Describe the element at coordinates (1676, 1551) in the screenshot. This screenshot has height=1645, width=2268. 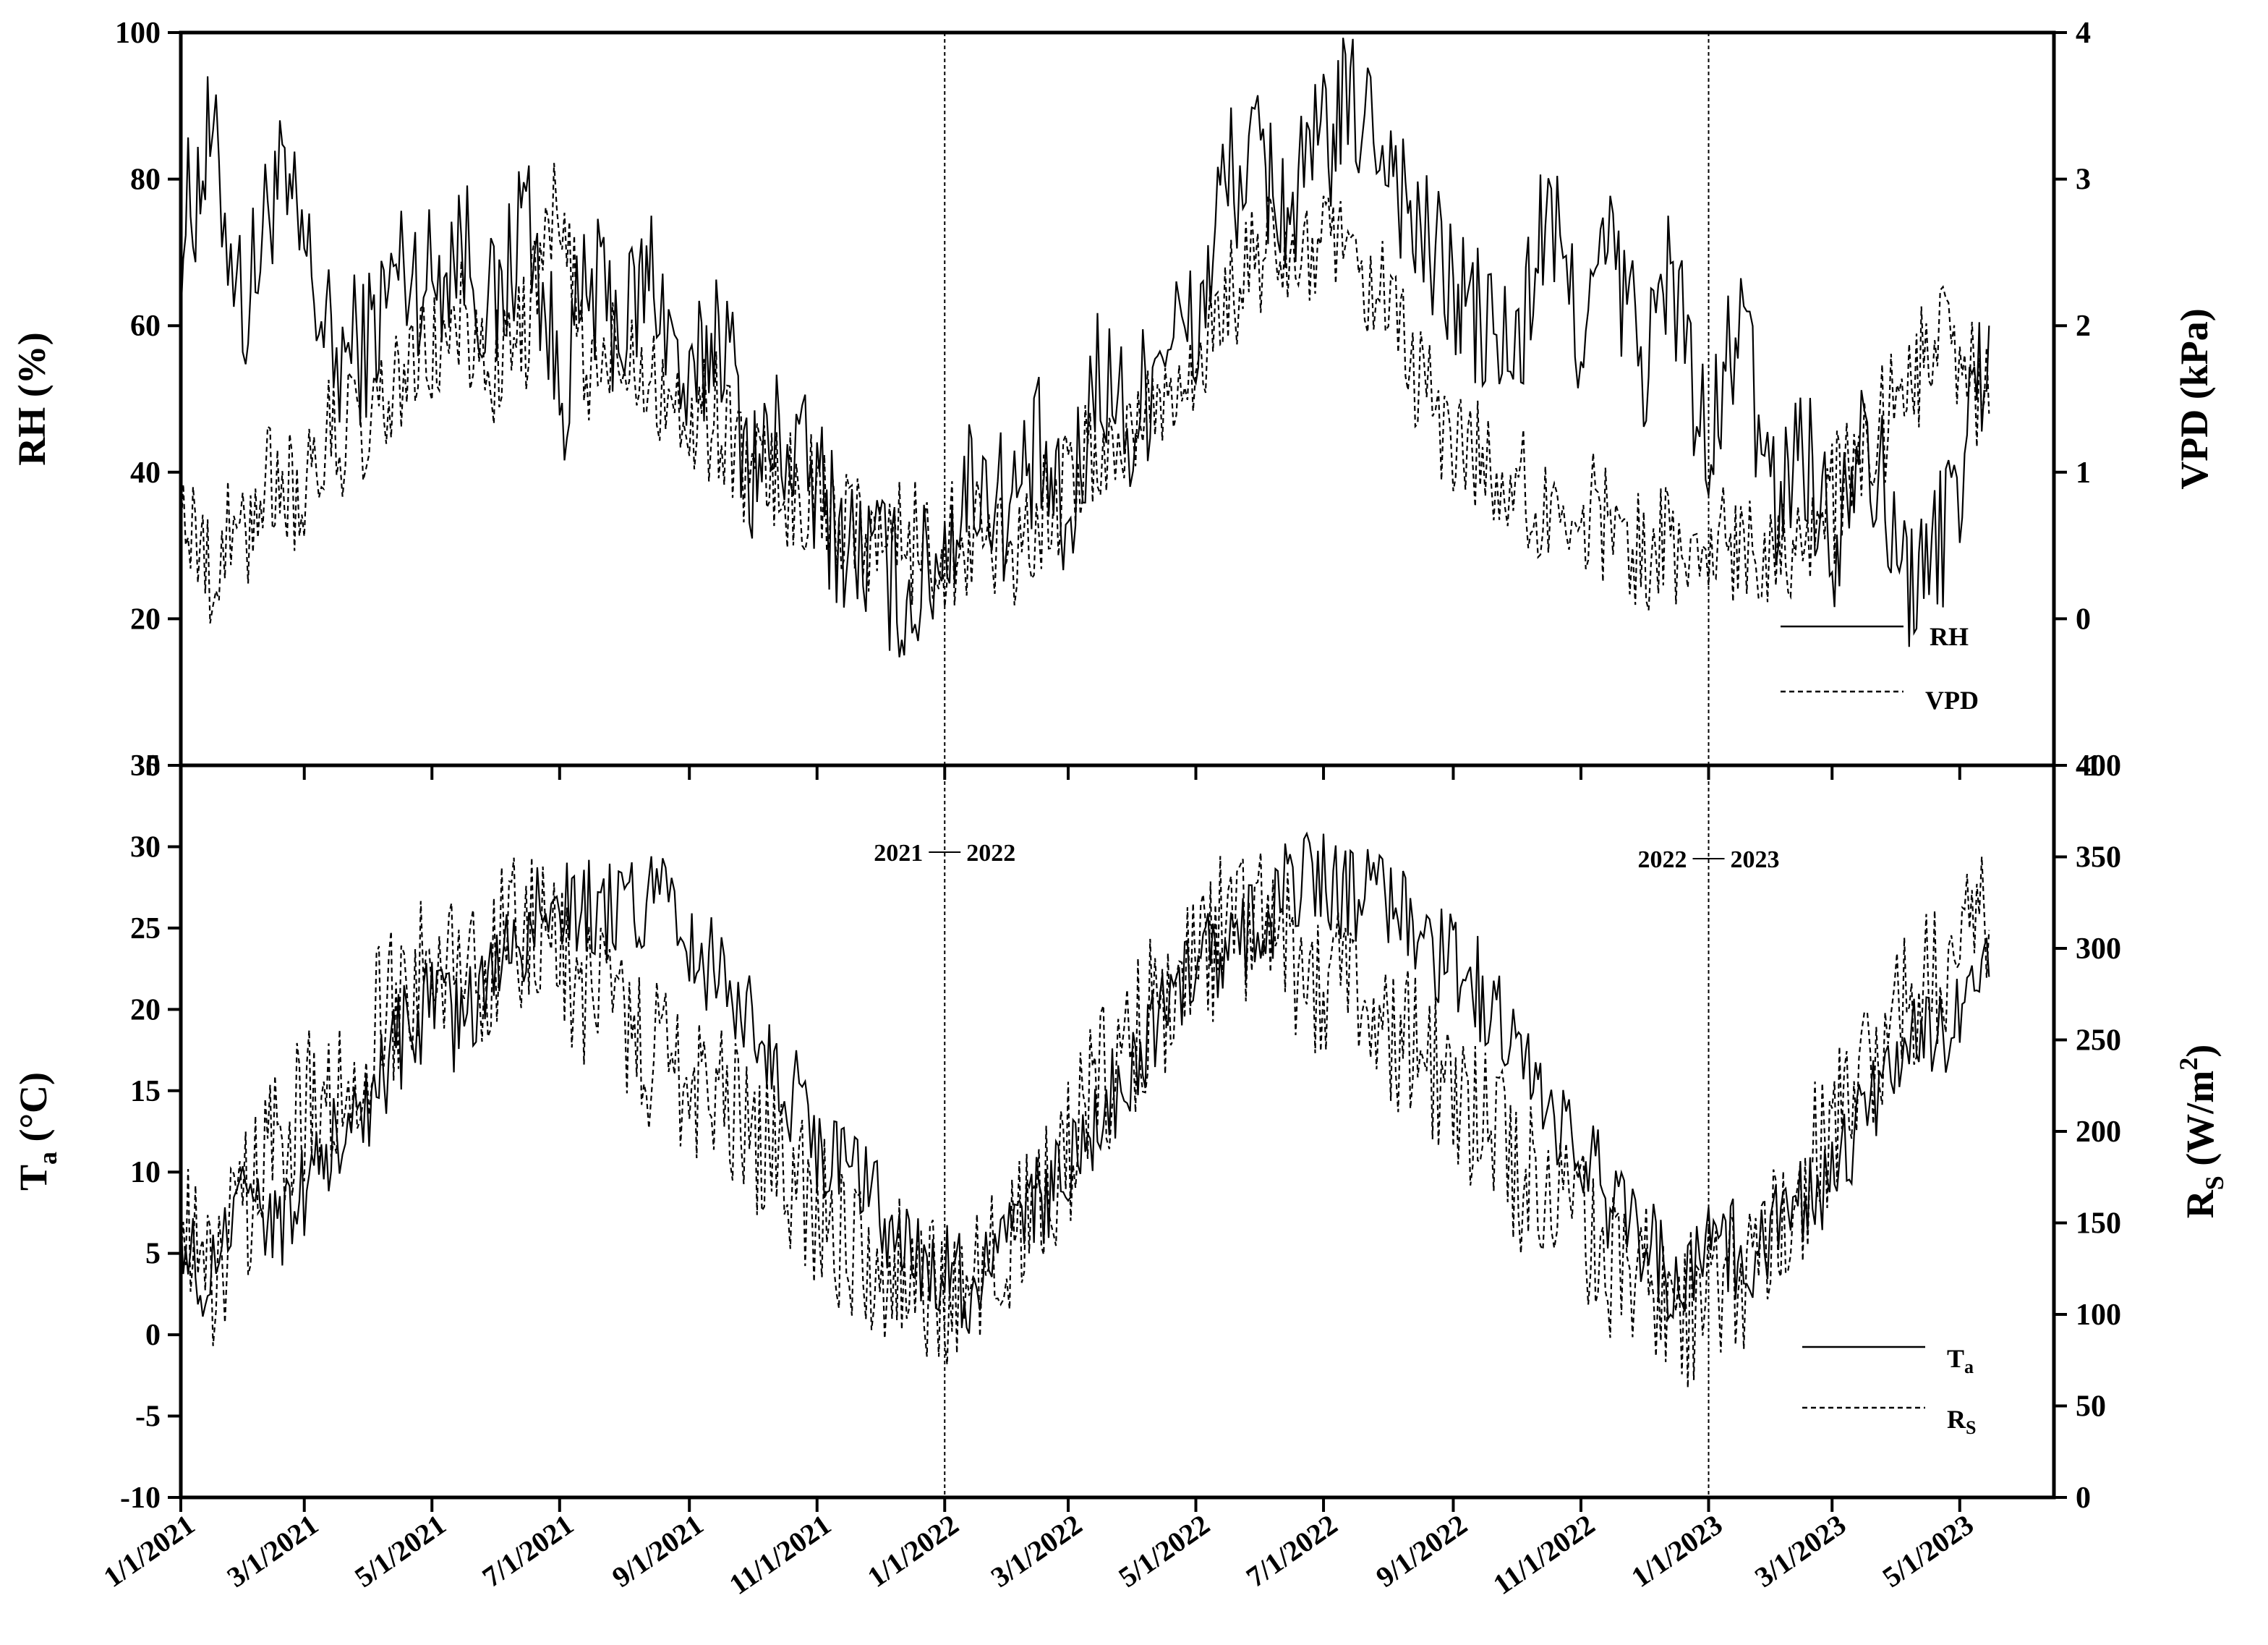
I see `x-tick-label: 1/1/2023` at that location.